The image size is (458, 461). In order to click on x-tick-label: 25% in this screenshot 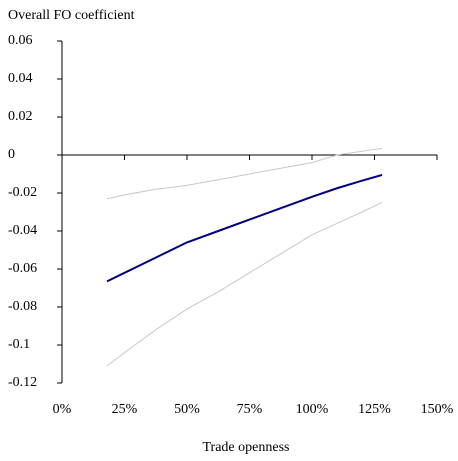, I will do `click(125, 409)`.